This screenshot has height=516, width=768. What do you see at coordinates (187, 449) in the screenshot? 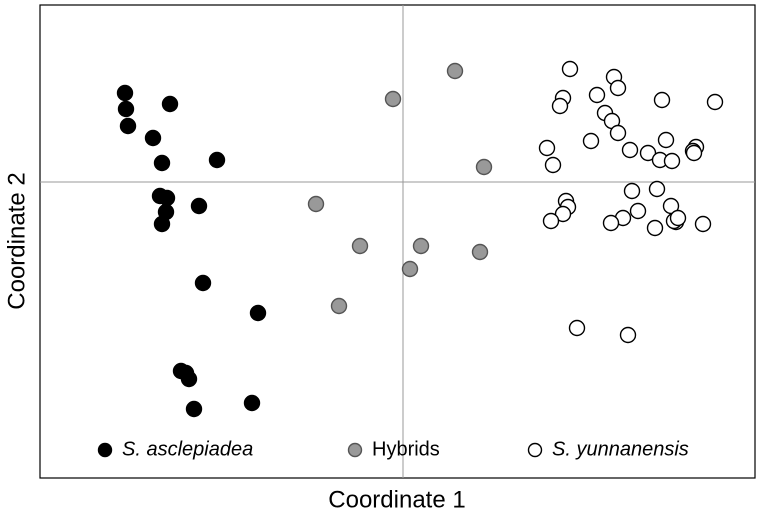
I see `legend-label: S. asclepiadea` at bounding box center [187, 449].